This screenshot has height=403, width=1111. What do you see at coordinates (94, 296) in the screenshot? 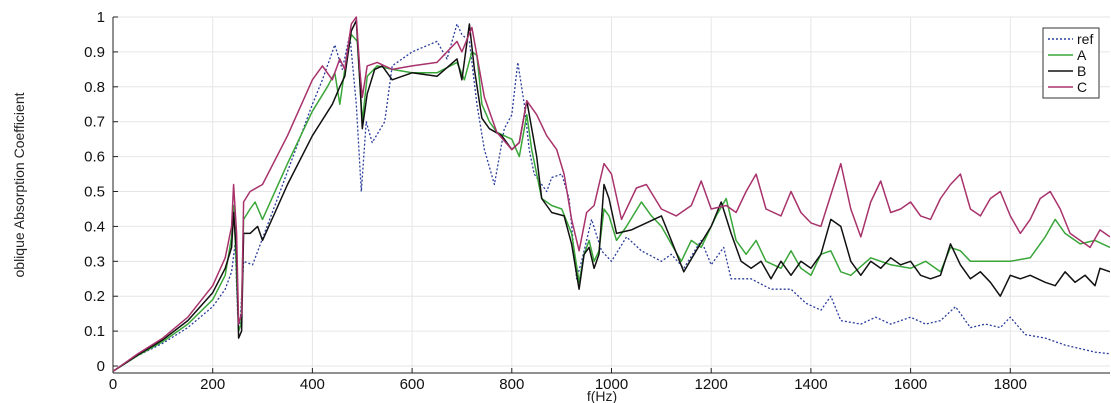
I see `y-tick-label: 0.2` at bounding box center [94, 296].